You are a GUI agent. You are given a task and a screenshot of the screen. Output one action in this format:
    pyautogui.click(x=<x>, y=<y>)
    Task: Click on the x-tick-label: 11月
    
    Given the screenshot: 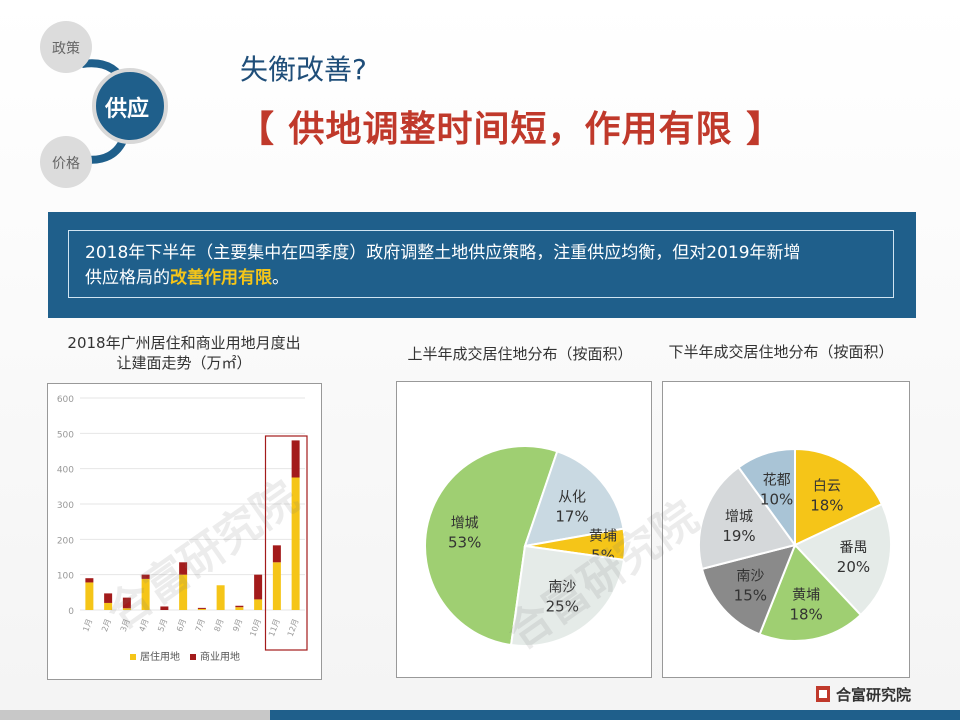 What is the action you would take?
    pyautogui.click(x=274, y=628)
    